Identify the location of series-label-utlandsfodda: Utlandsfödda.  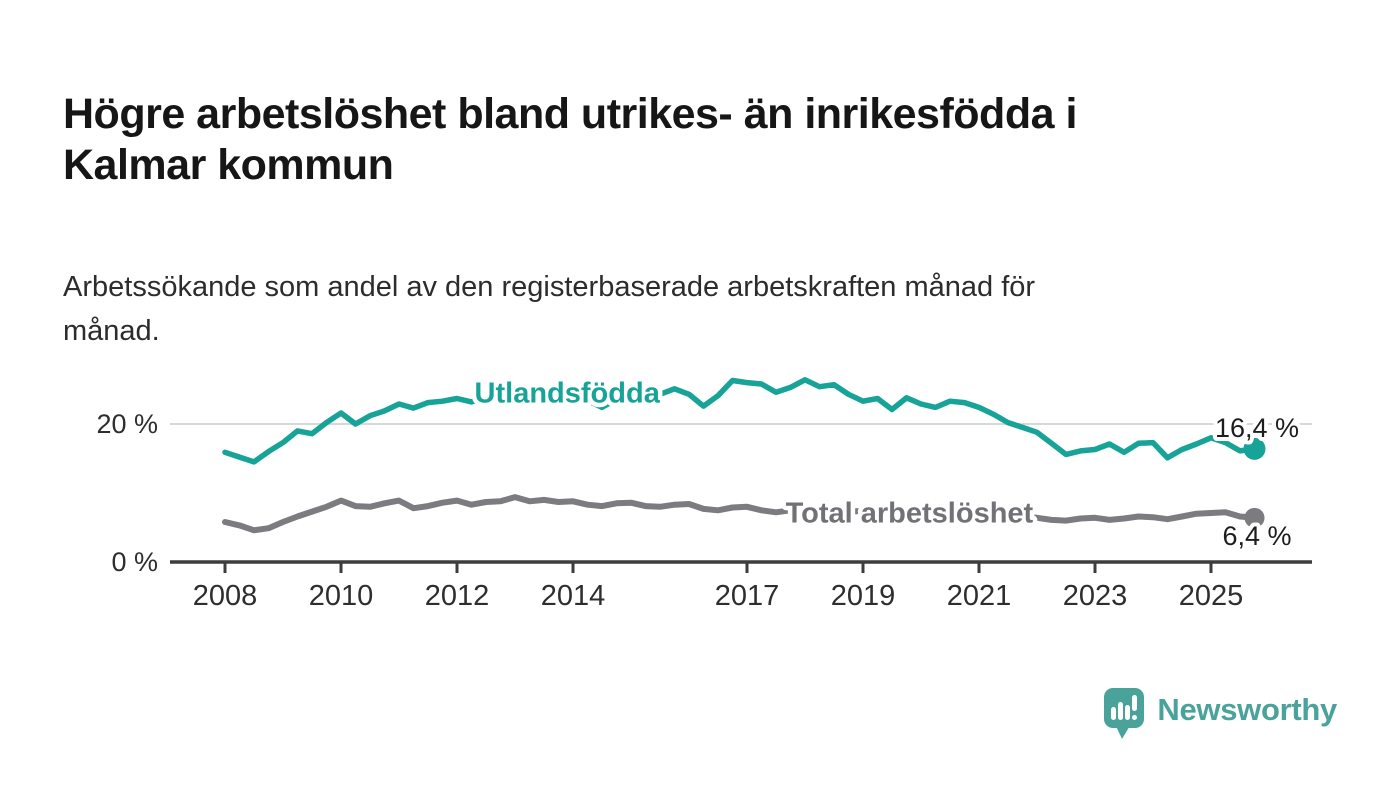
(568, 393).